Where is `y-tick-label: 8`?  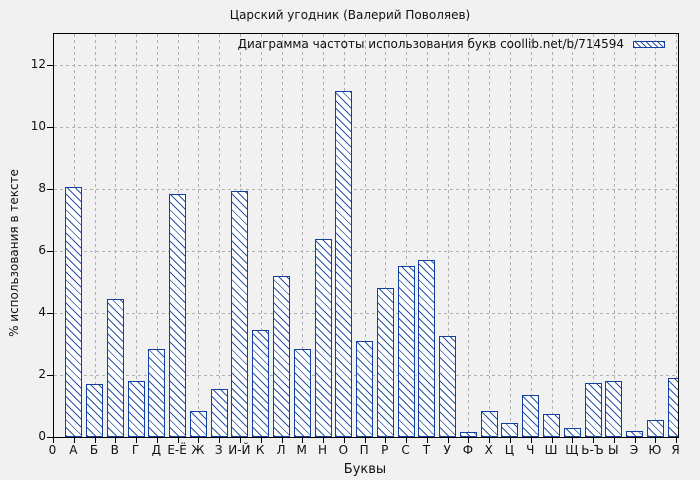
y-tick-label: 8 is located at coordinates (42, 188).